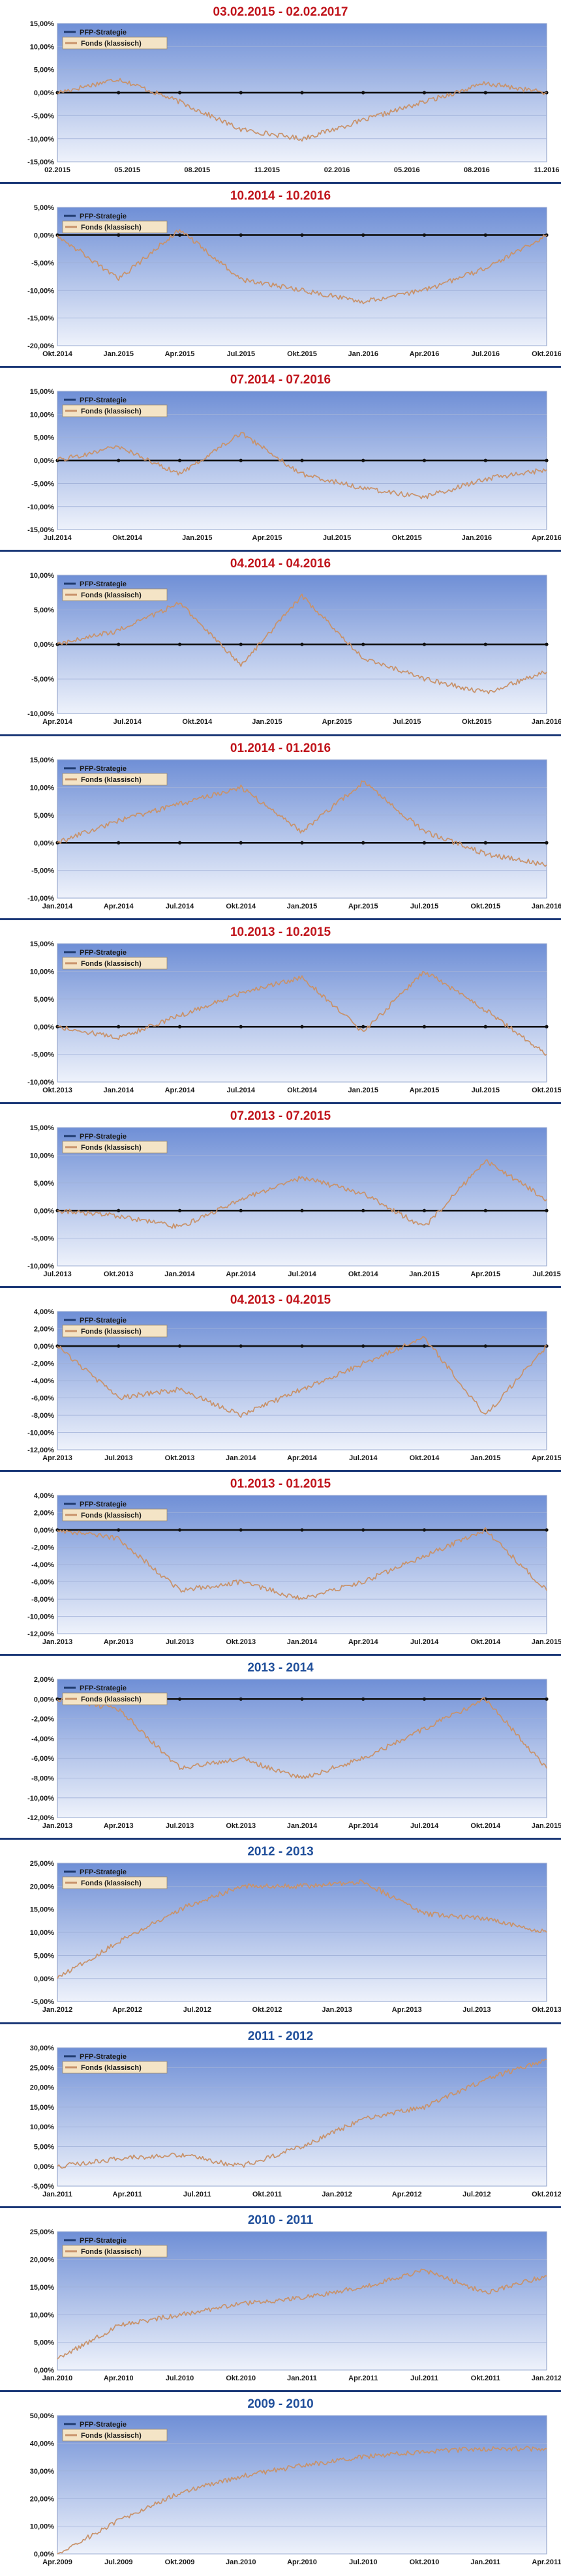 The width and height of the screenshot is (561, 2576). I want to click on x-tick-label: Apr.2016, so click(425, 354).